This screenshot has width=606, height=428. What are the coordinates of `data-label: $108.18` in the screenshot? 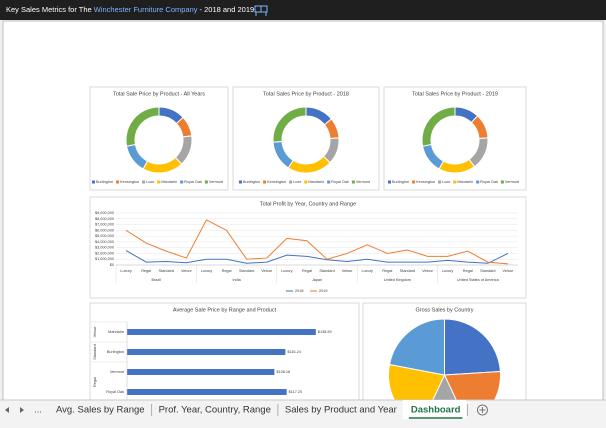 It's located at (283, 372).